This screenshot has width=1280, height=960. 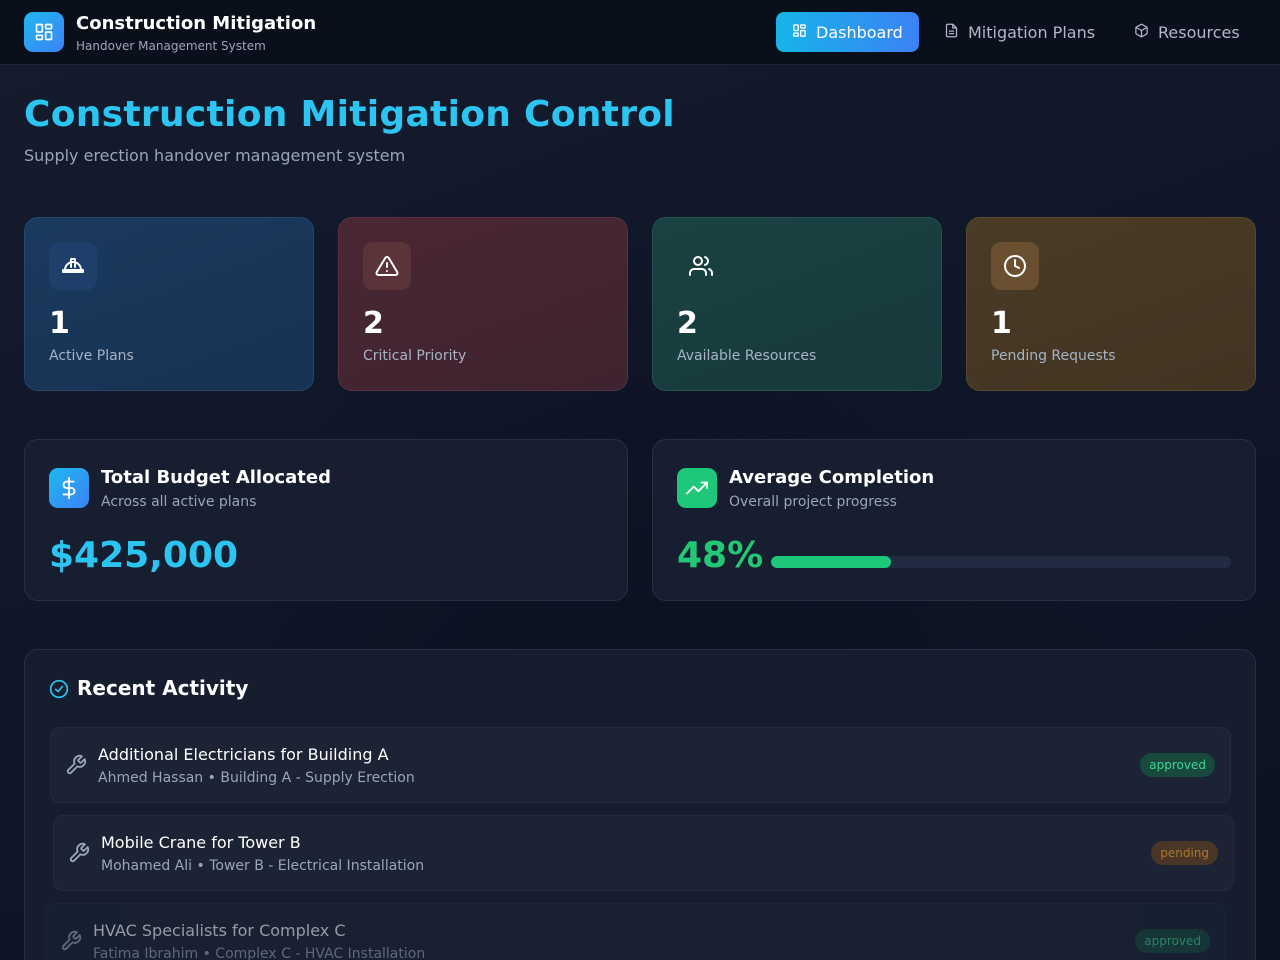 I want to click on budget-value: $425,000, so click(x=144, y=555).